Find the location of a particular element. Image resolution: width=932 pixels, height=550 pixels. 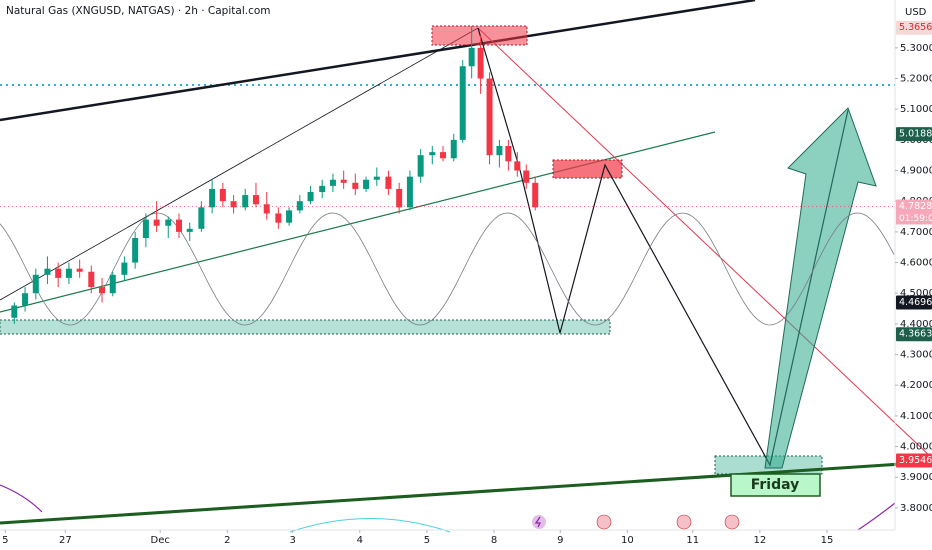

x-tick-label: 11 is located at coordinates (692, 540).